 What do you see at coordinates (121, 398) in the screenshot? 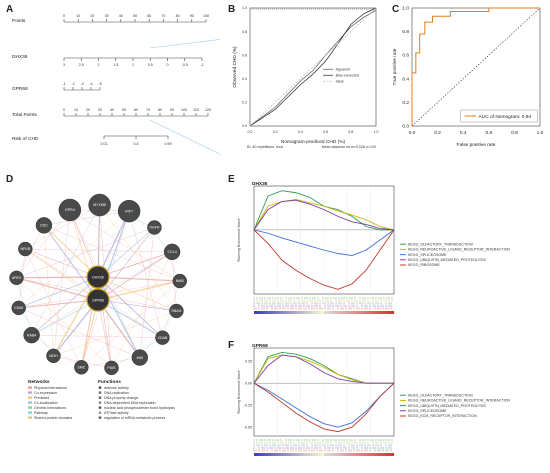
I see `function-label: DNA property change` at bounding box center [121, 398].